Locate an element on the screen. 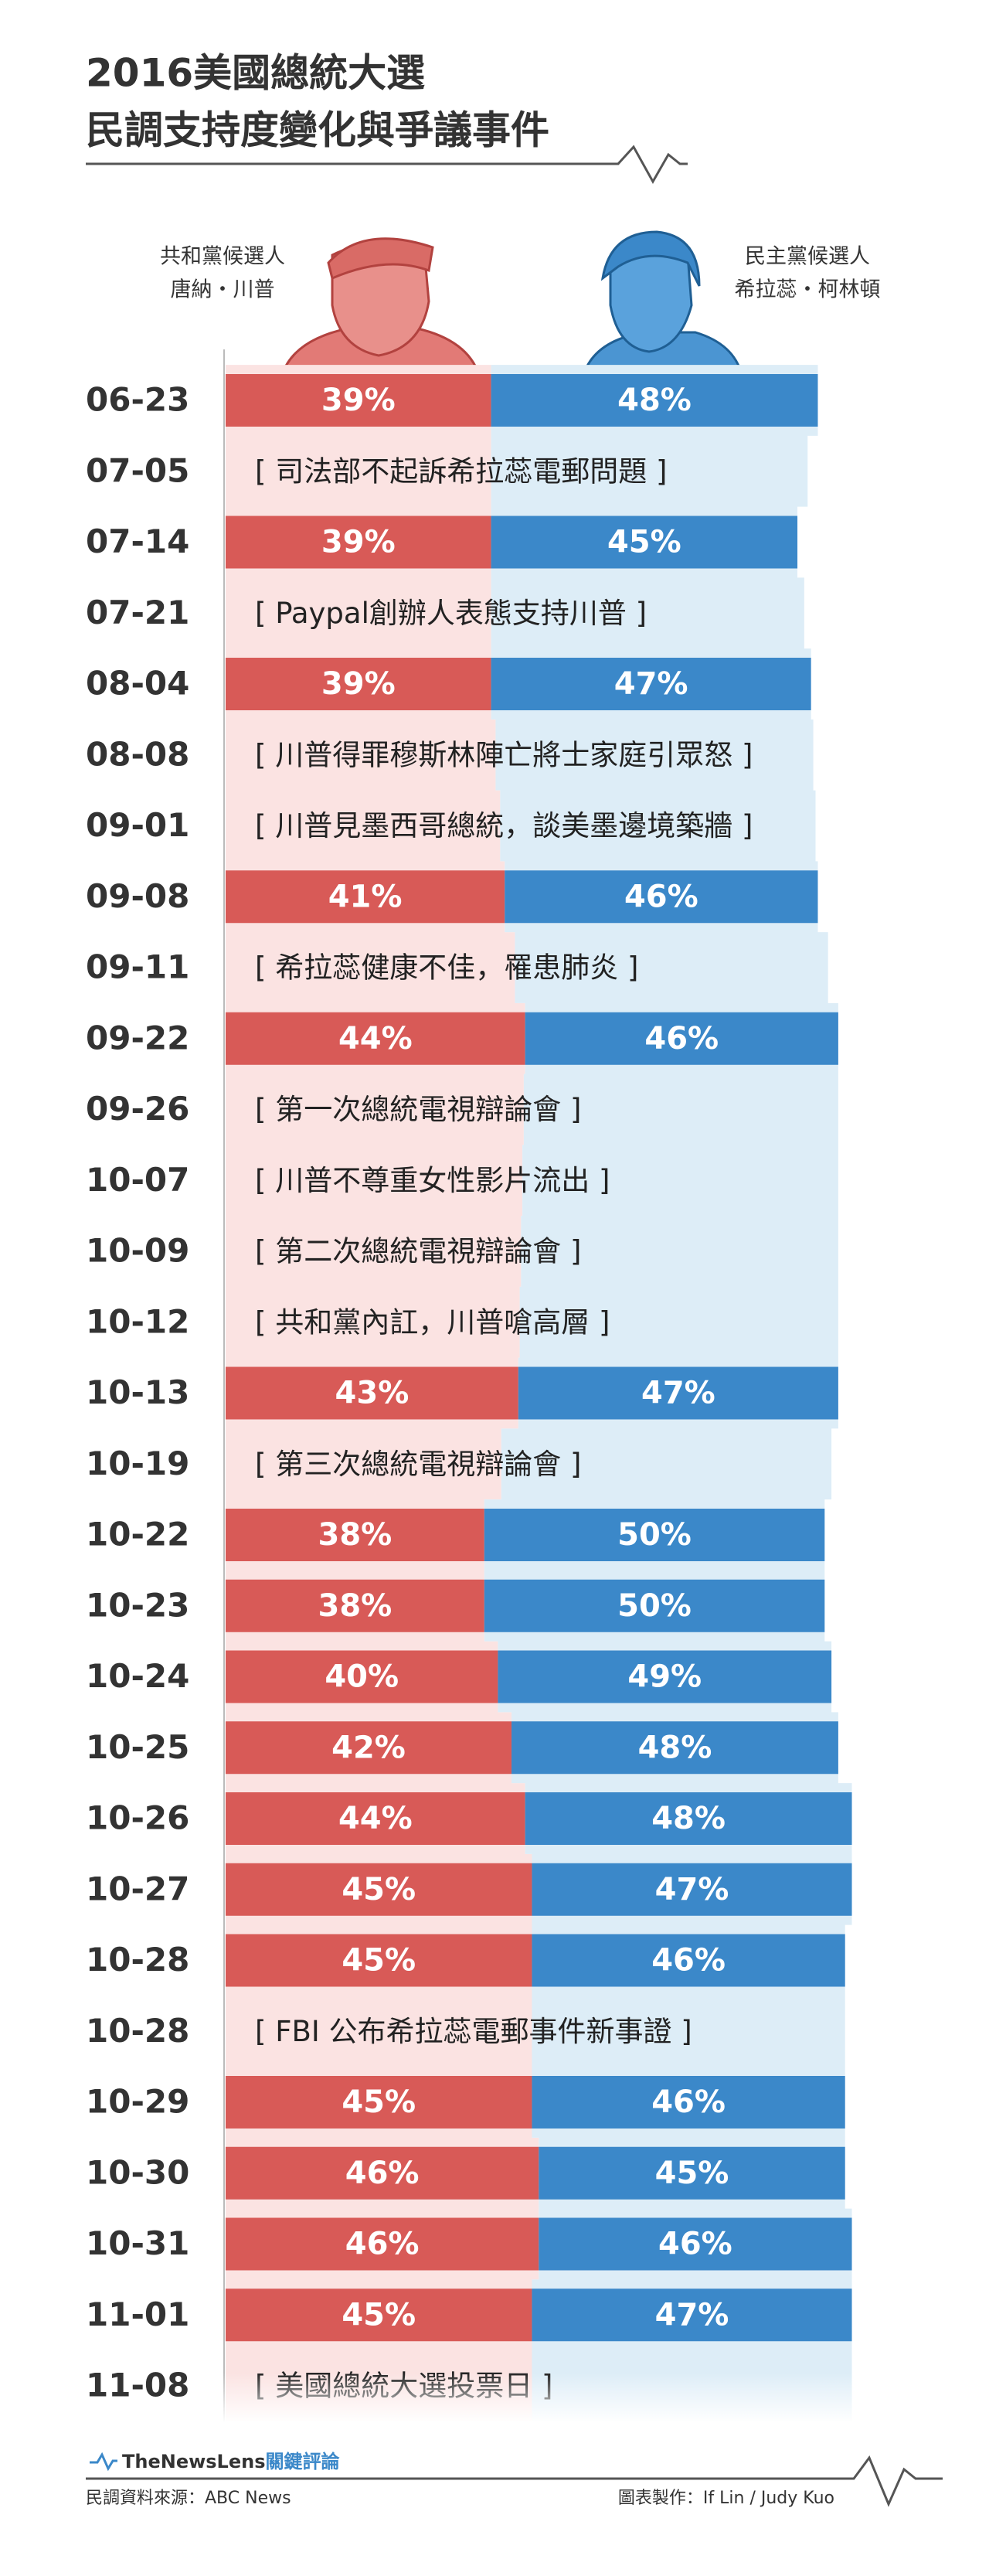  event-label: [ 第三次總統電視辯論會 ] is located at coordinates (418, 1464).